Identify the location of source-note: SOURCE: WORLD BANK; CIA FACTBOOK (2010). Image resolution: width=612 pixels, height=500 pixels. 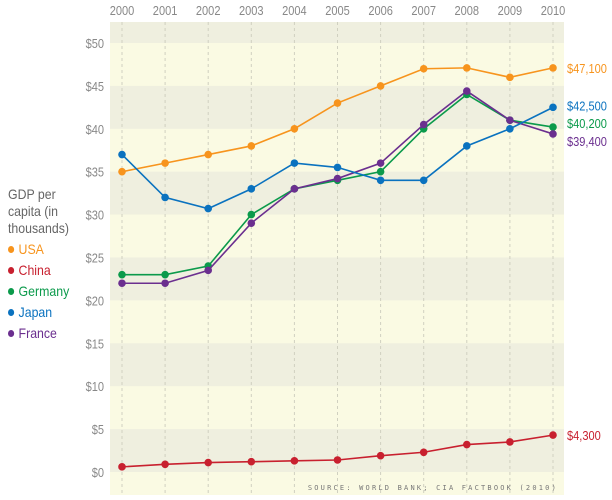
(433, 488).